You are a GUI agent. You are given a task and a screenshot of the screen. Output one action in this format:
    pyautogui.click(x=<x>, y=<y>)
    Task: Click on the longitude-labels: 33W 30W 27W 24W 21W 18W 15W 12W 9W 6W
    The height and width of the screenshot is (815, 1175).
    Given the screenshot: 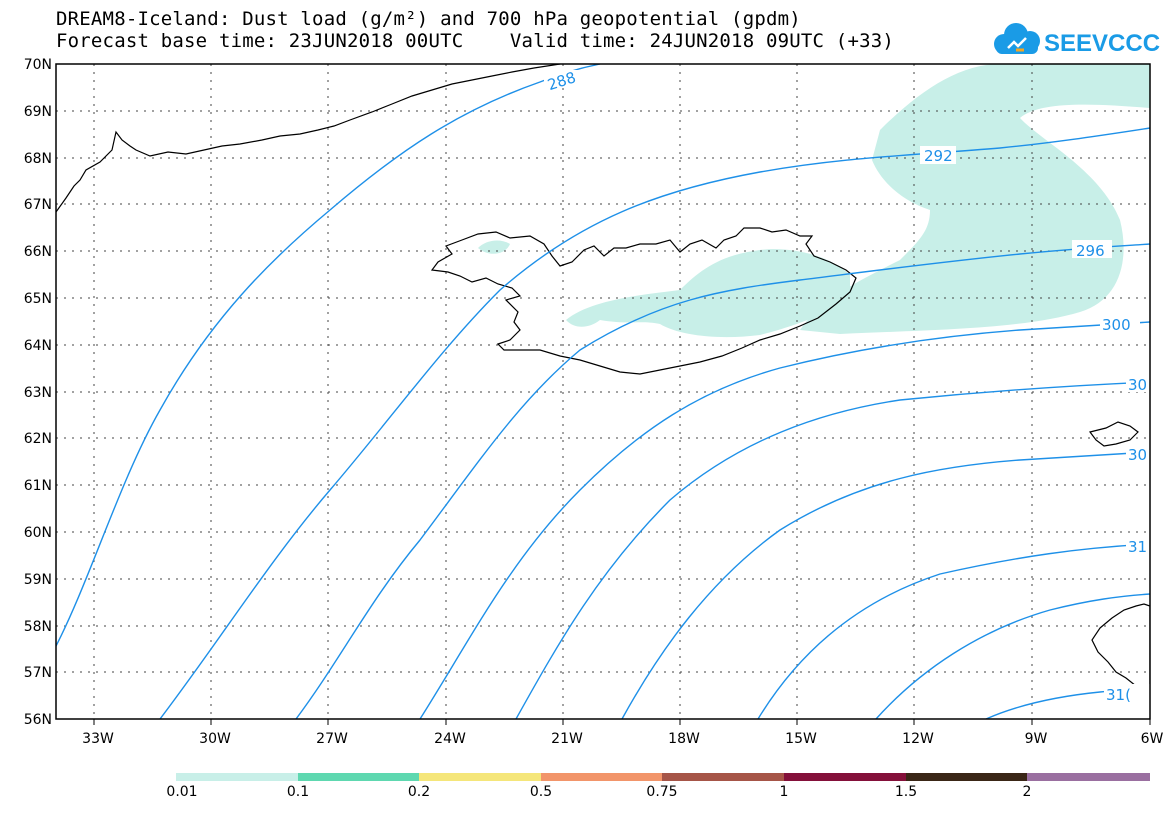 What is the action you would take?
    pyautogui.click(x=622, y=739)
    